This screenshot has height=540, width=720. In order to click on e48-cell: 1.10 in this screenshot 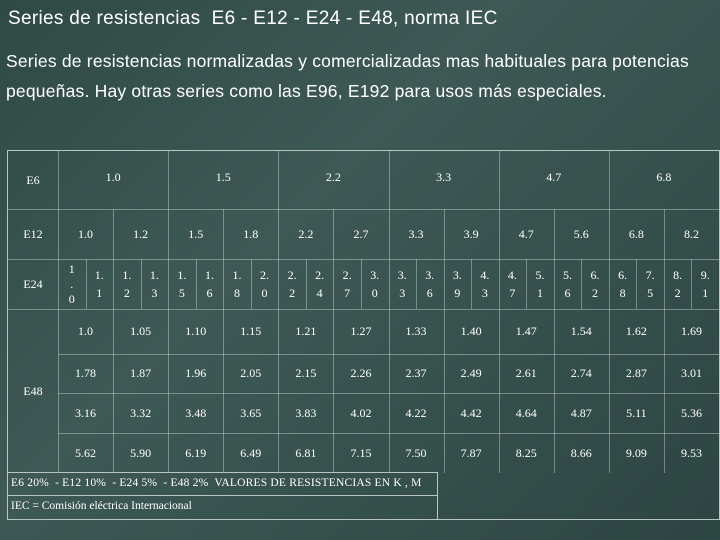, I will do `click(196, 331)`.